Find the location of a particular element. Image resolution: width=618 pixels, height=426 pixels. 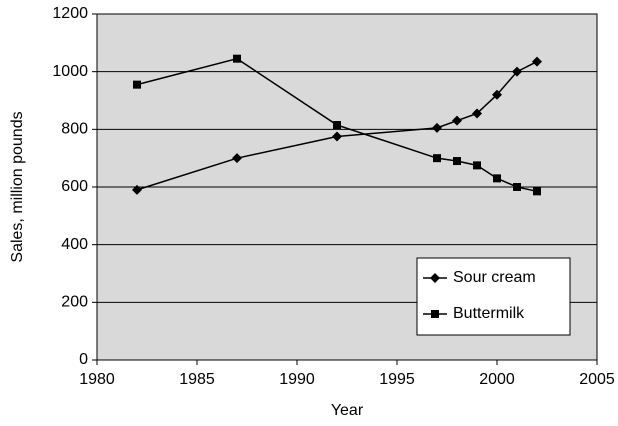

x-tick-label: 2000 is located at coordinates (497, 379).